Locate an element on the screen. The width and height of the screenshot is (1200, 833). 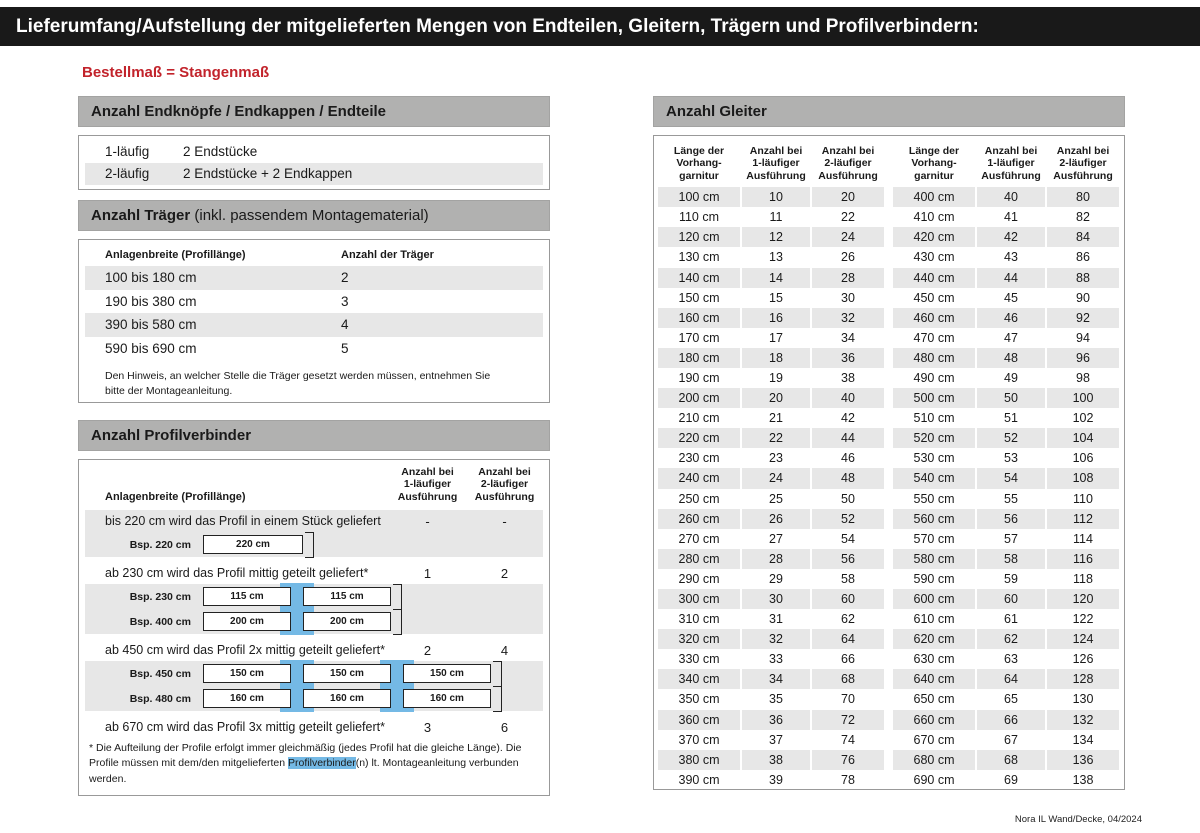
table-row: 450 cm 45 90 is located at coordinates (1006, 298).